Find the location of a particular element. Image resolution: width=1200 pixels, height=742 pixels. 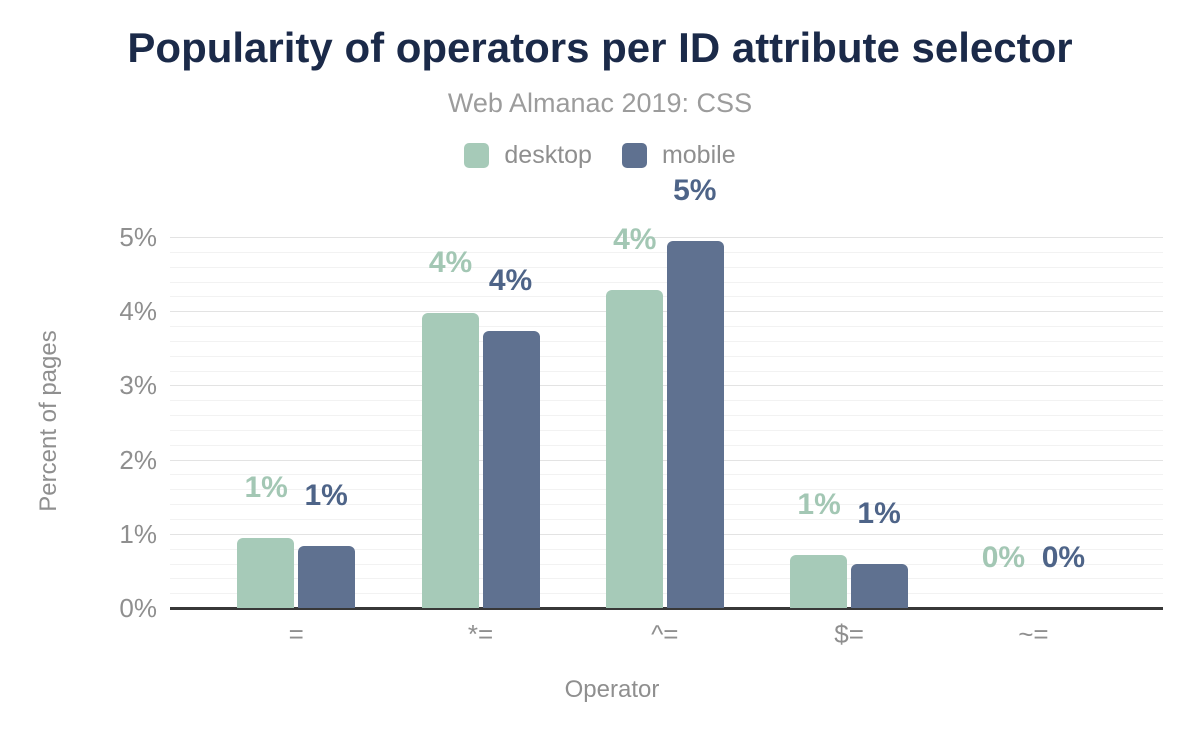

x-tick-=: = is located at coordinates (296, 634).